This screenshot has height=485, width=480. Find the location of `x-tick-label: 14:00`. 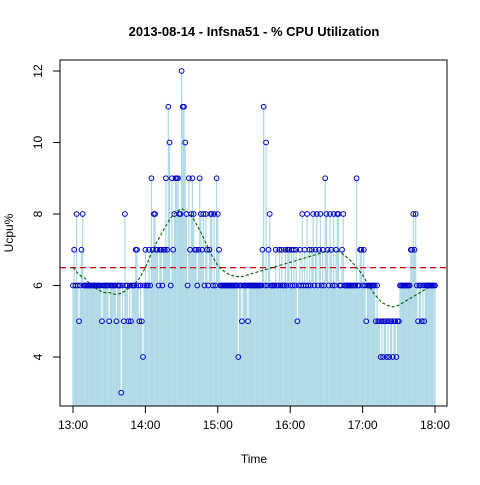

x-tick-label: 14:00 is located at coordinates (145, 425).